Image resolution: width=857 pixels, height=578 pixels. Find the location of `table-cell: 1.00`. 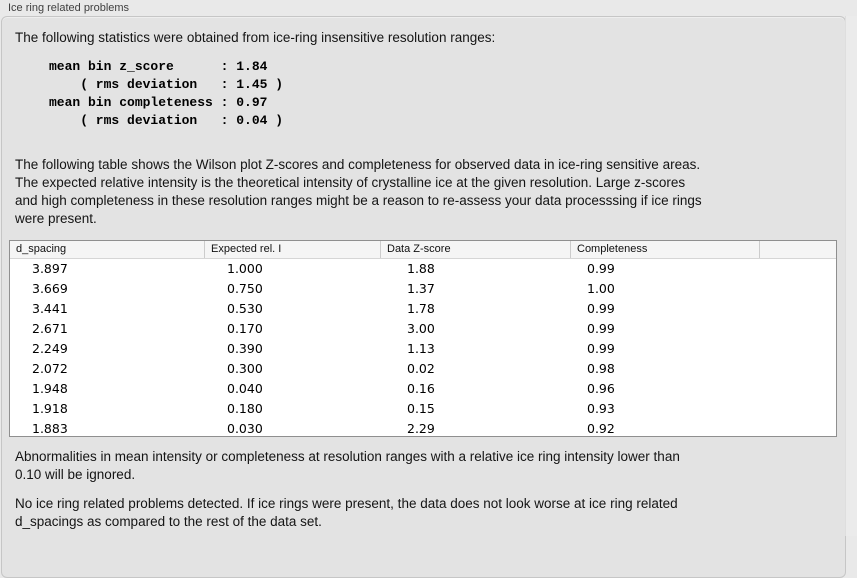

table-cell: 1.00 is located at coordinates (601, 288).